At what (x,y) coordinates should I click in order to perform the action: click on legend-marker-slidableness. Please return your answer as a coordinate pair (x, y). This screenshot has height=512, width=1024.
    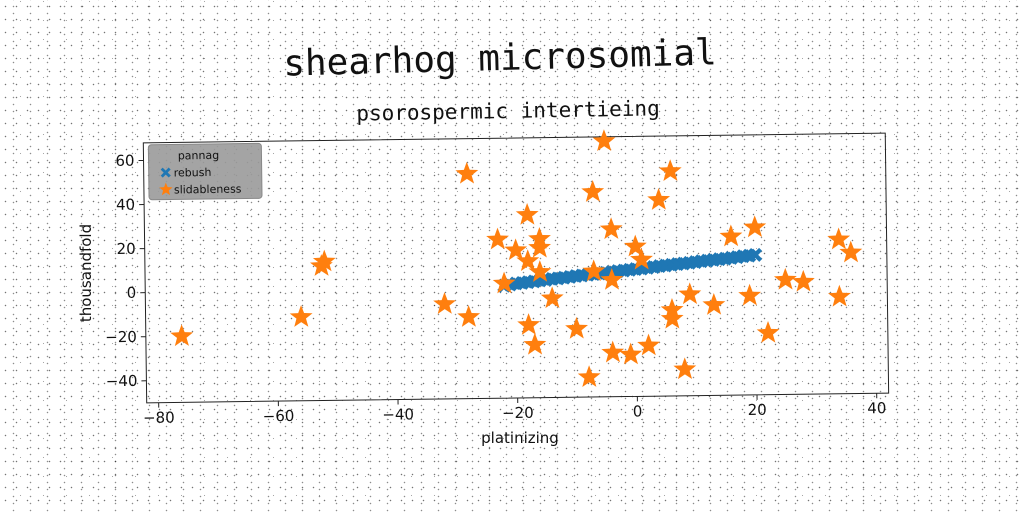
    Looking at the image, I should click on (166, 189).